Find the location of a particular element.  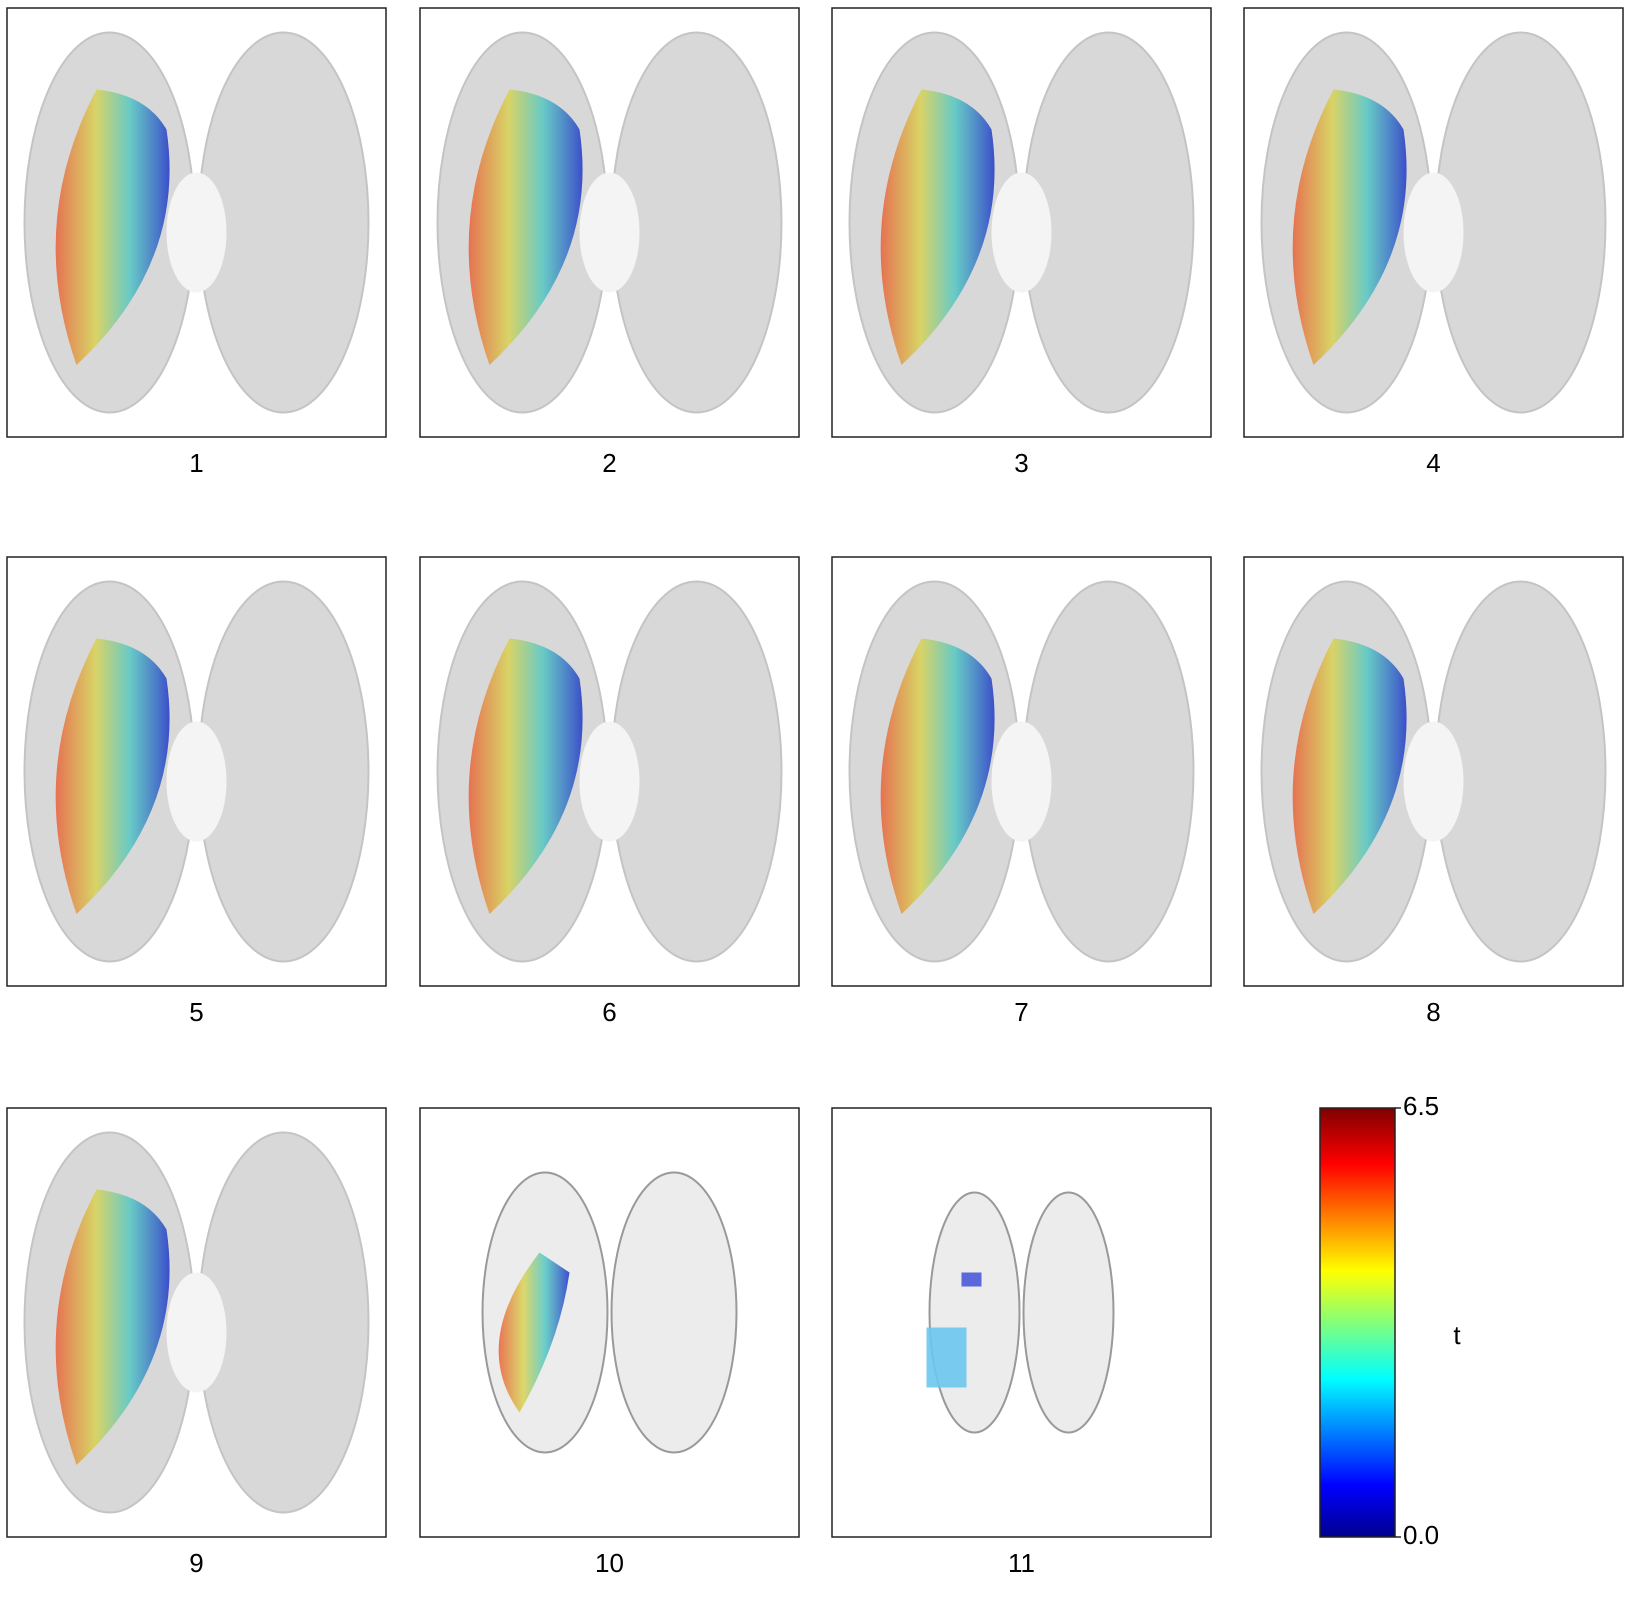

brain-panel: 11 is located at coordinates (1021, 1342).